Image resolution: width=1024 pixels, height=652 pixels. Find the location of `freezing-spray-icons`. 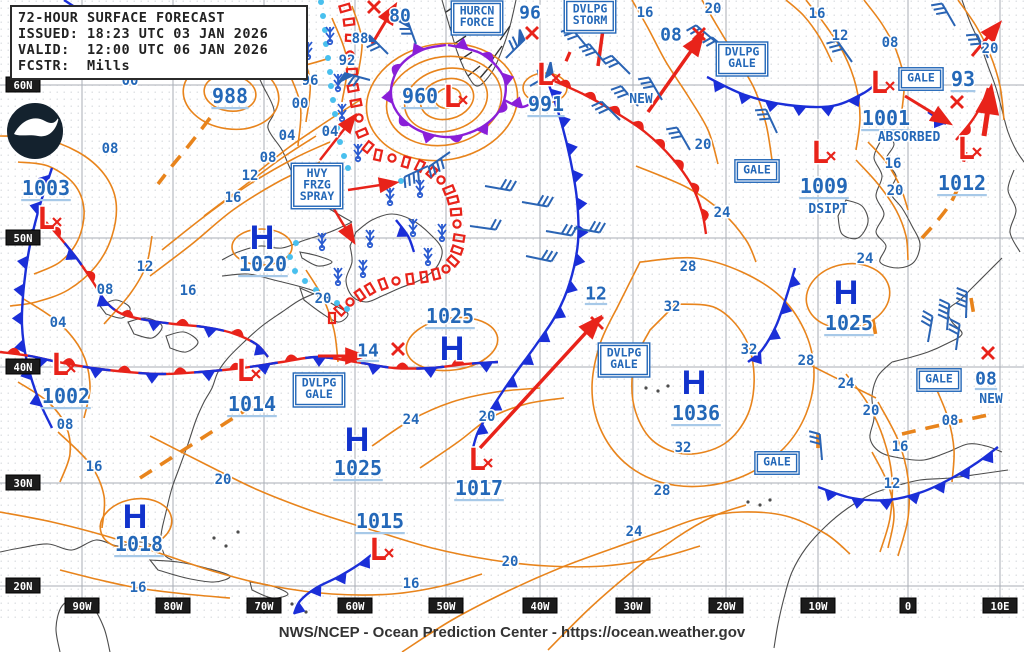

freezing-spray-icons is located at coordinates (375, 156).